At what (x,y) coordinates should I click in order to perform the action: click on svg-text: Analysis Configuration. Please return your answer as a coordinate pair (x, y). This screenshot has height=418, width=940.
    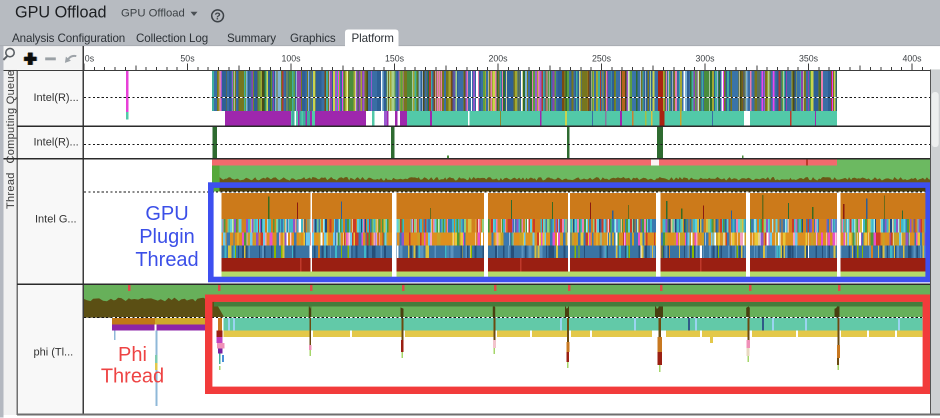
    Looking at the image, I should click on (68, 38).